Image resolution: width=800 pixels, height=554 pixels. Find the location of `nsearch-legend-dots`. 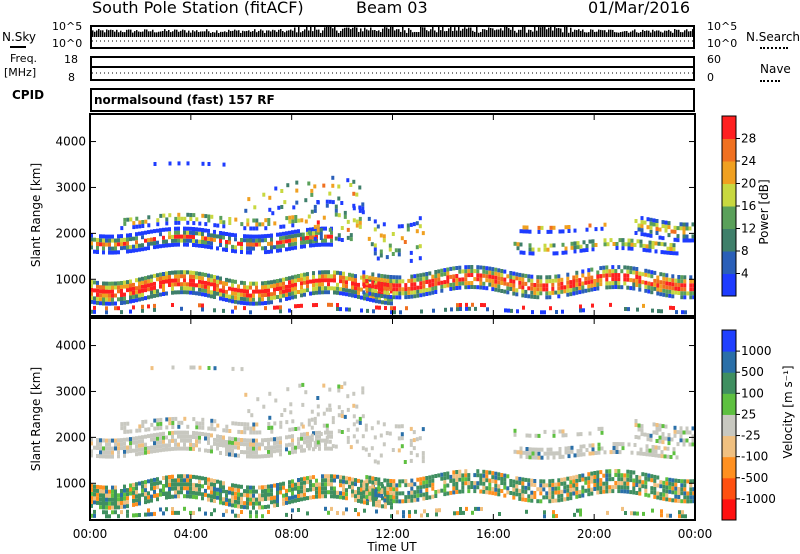

nsearch-legend-dots is located at coordinates (774, 48).